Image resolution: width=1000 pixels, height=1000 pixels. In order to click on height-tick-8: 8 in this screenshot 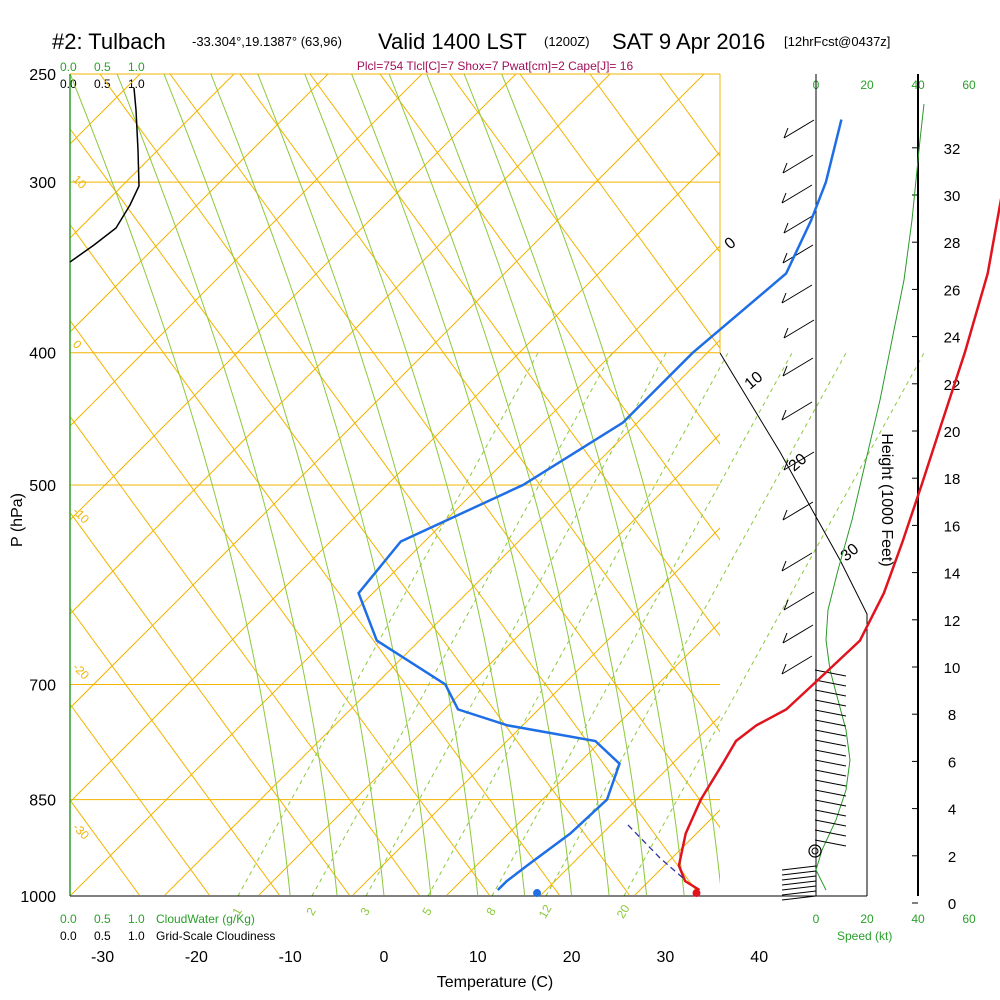, I will do `click(952, 715)`.